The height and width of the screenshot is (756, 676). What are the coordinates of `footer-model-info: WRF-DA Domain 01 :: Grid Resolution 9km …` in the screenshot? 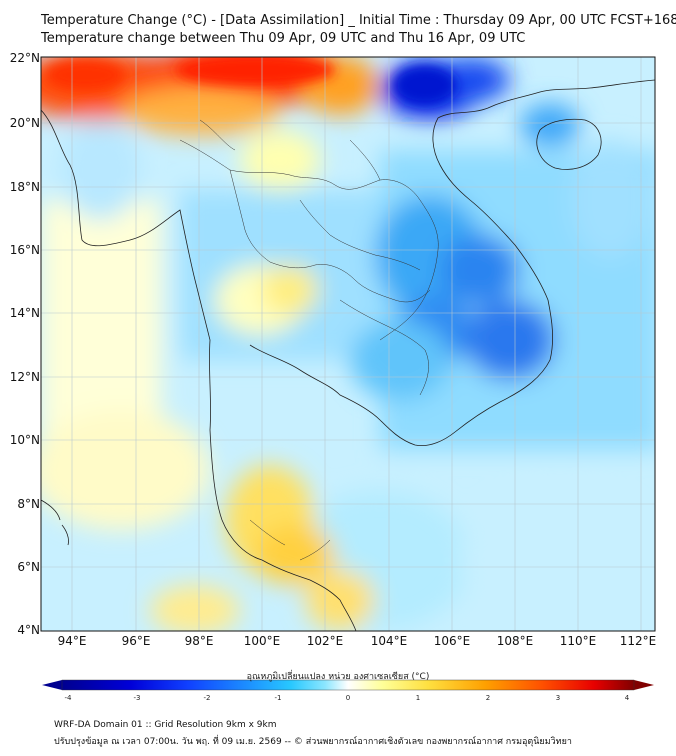 It's located at (165, 725).